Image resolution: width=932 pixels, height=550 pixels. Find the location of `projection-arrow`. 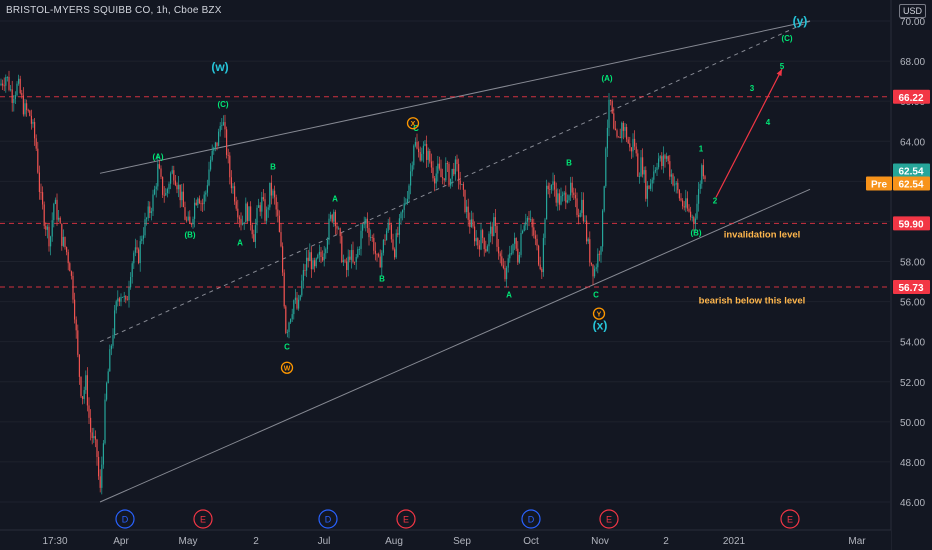

projection-arrow is located at coordinates (749, 133).